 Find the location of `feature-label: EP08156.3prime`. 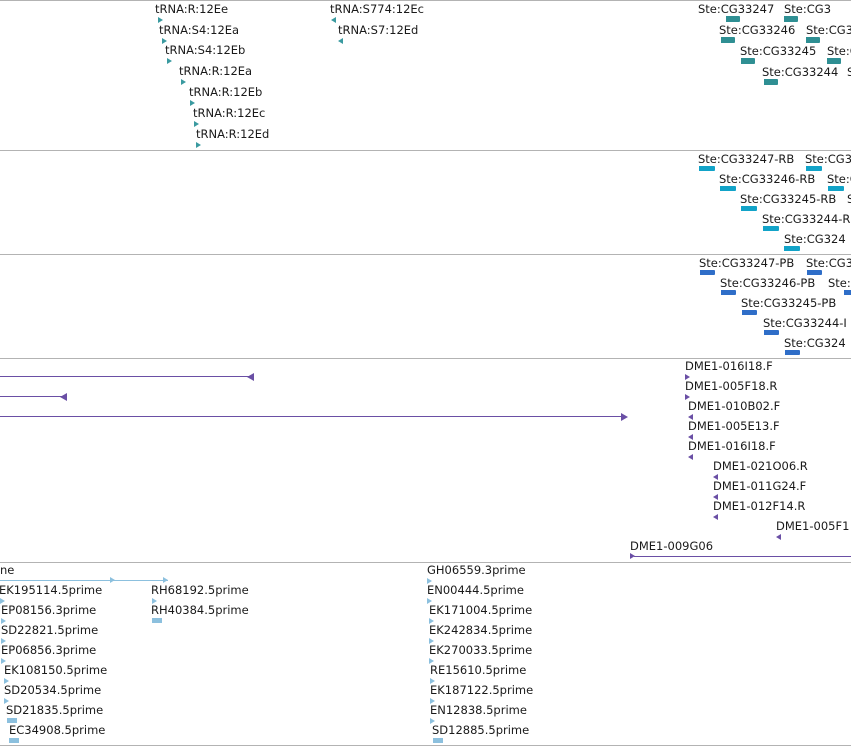

feature-label: EP08156.3prime is located at coordinates (49, 610).